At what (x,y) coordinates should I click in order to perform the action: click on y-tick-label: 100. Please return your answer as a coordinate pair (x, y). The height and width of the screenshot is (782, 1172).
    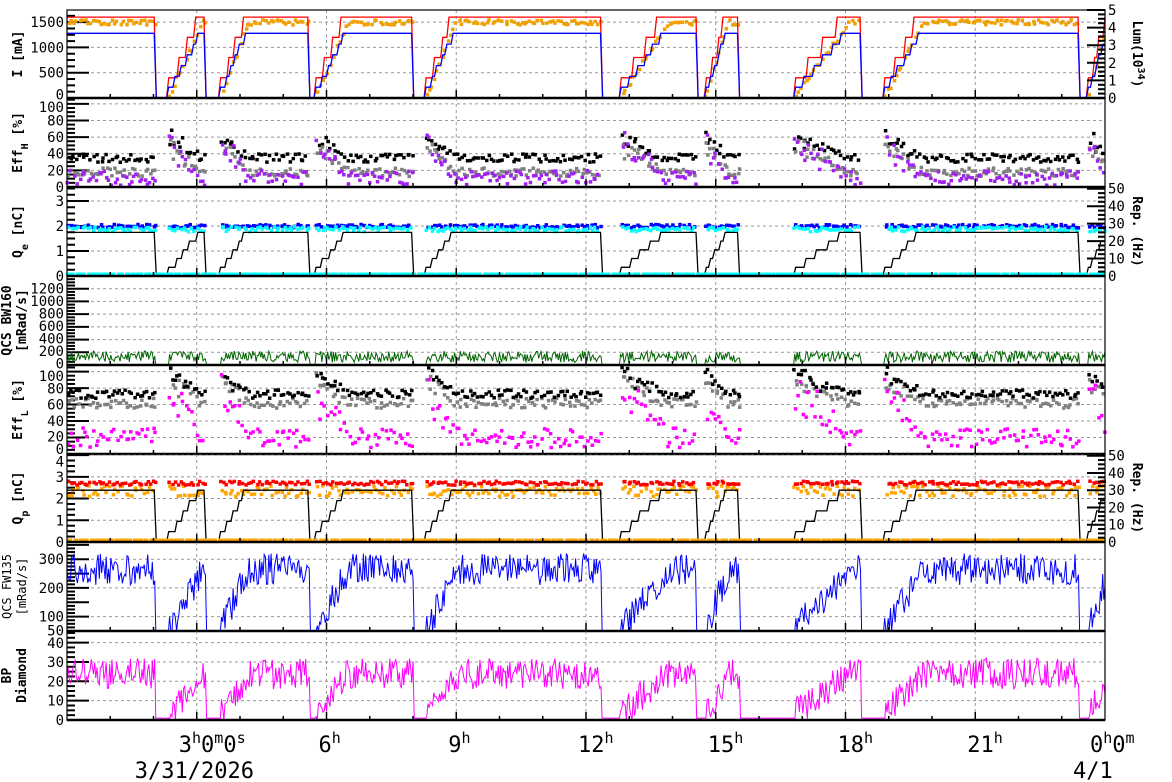
    Looking at the image, I should click on (51, 108).